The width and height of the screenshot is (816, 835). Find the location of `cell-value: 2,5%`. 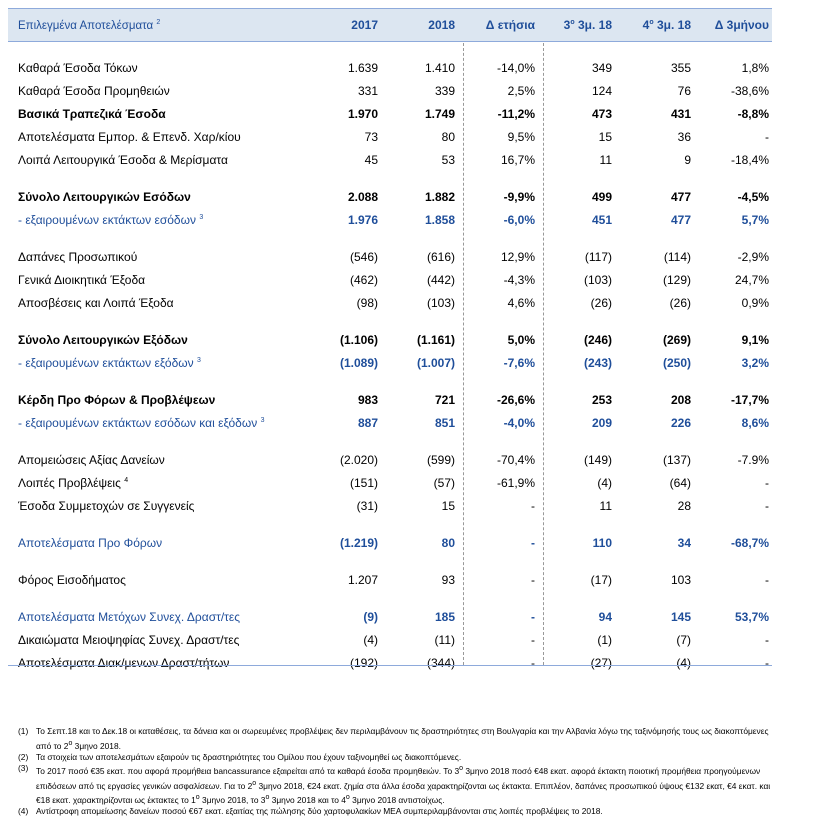

cell-value: 2,5% is located at coordinates (521, 90).